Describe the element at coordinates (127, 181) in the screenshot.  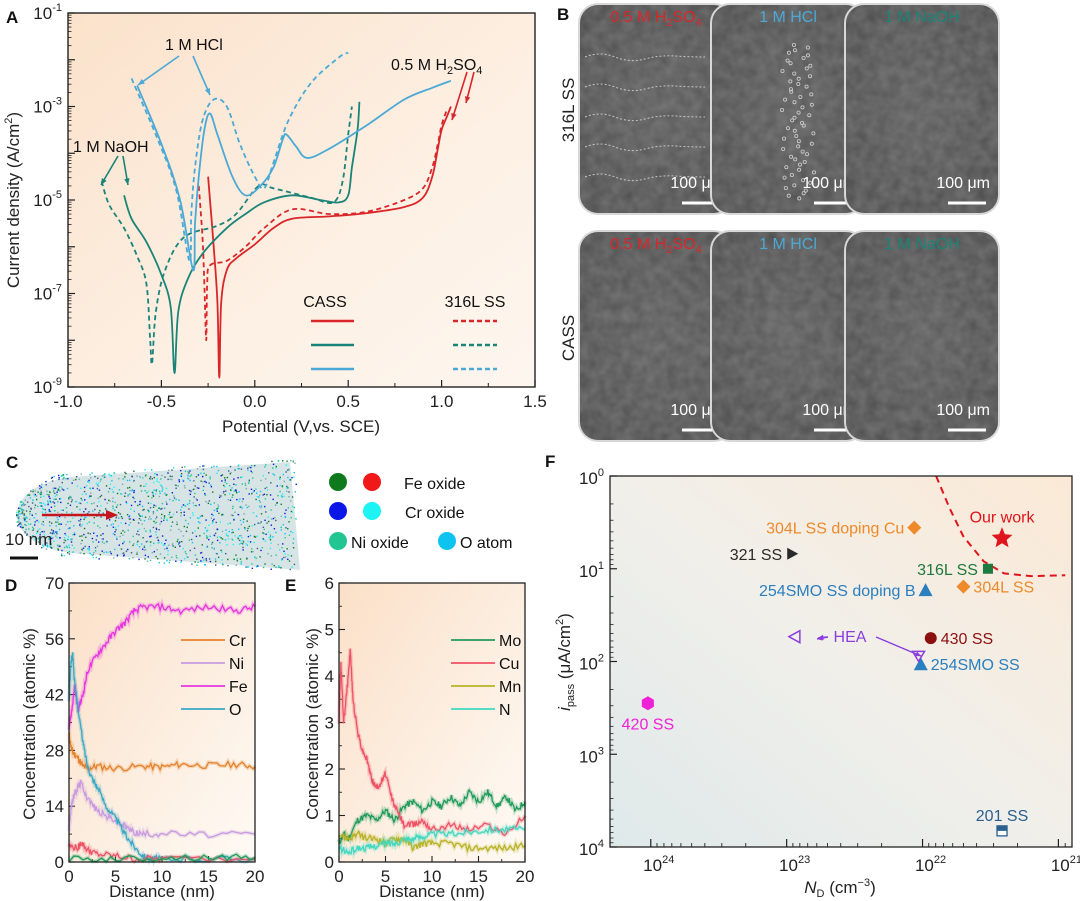
I see `arrow-naoh-cass-head-icon` at that location.